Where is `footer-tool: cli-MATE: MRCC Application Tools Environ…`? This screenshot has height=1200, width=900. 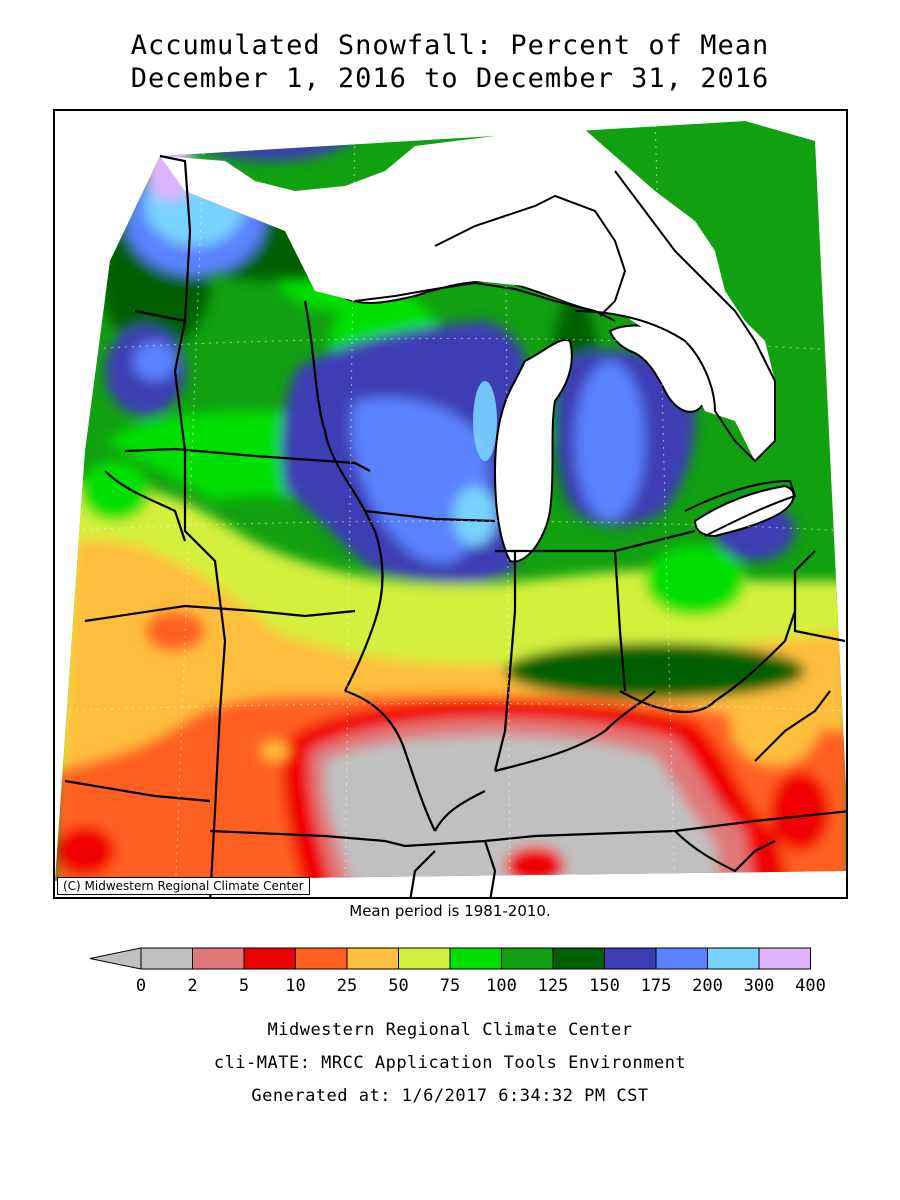 footer-tool: cli-MATE: MRCC Application Tools Environ… is located at coordinates (450, 1063).